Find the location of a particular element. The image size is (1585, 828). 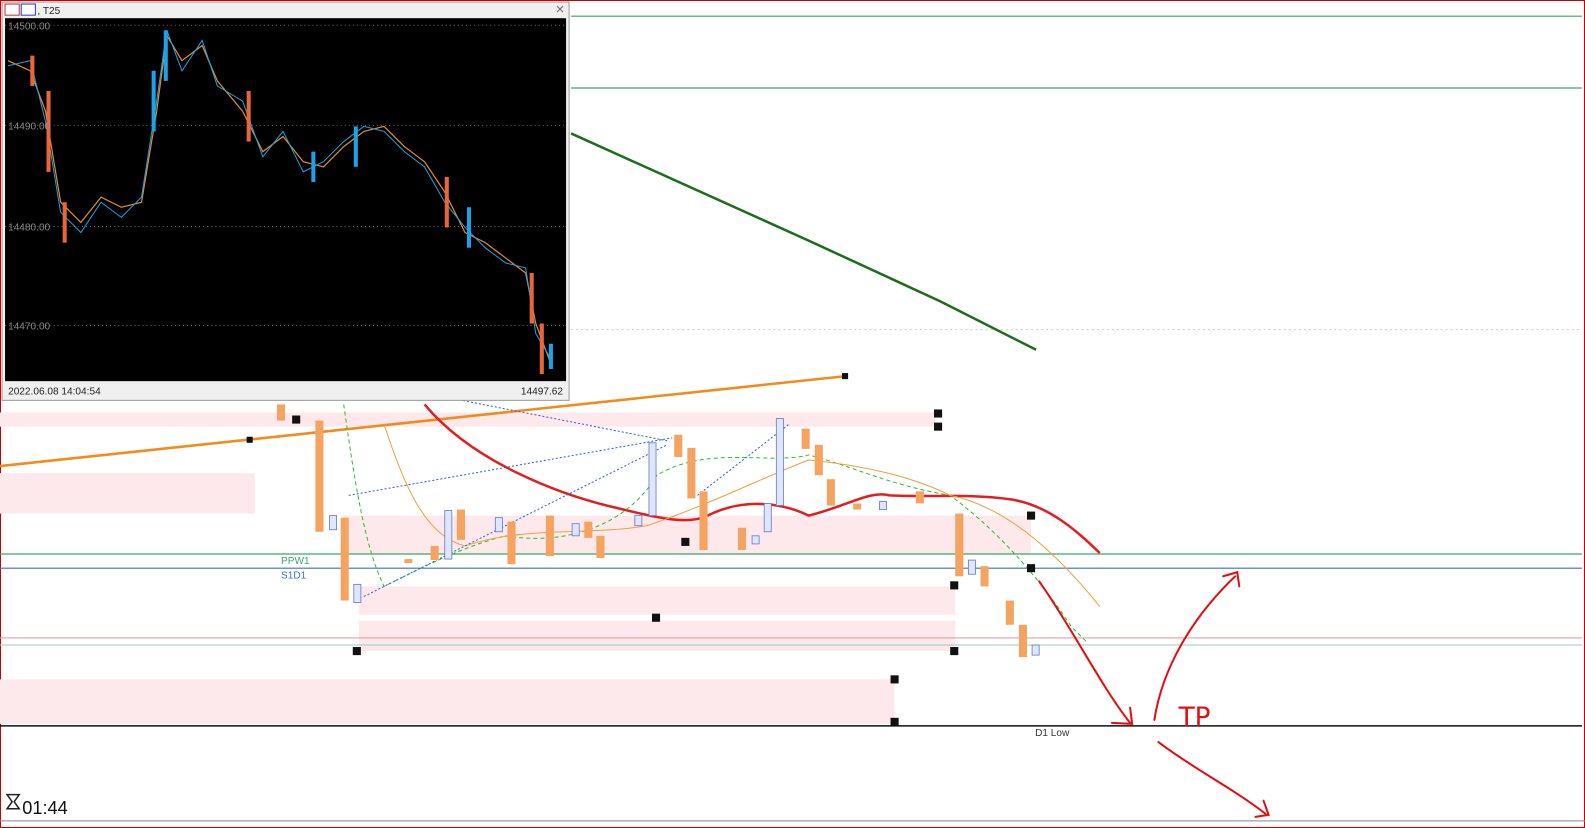

hand-arrows is located at coordinates (1154, 694).